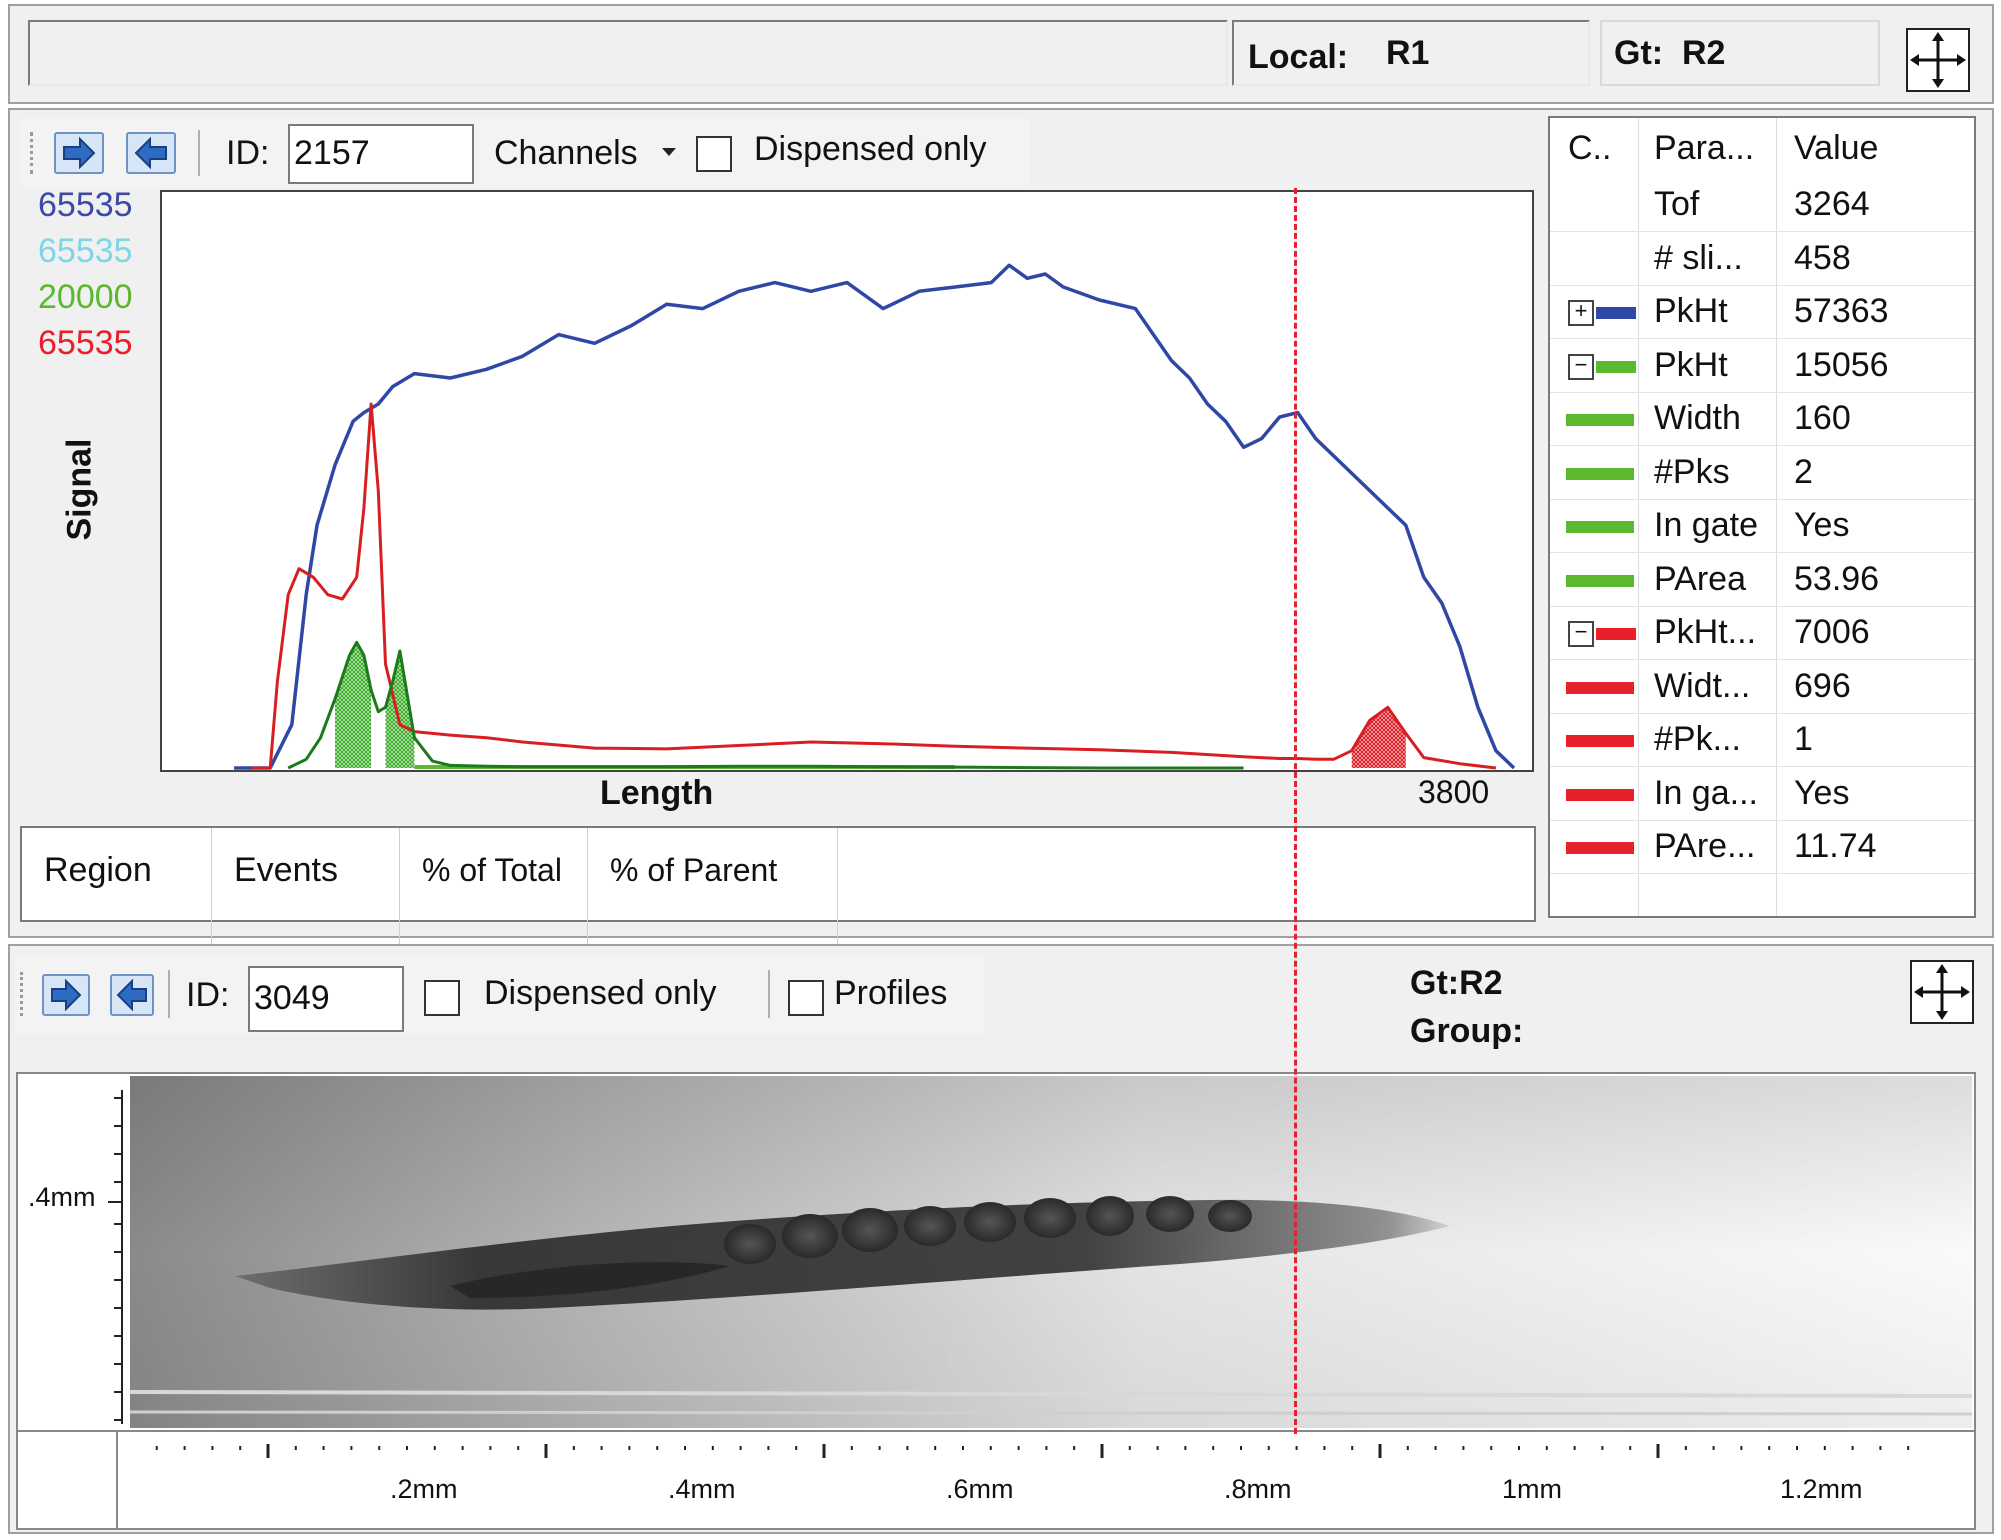  I want to click on param-table-row: In ga... Yes, so click(1762, 794).